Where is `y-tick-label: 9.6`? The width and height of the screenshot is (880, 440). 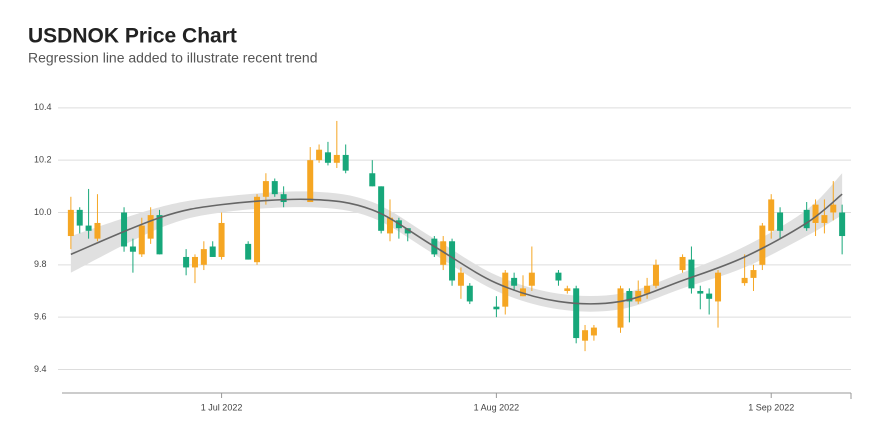
y-tick-label: 9.6 is located at coordinates (40, 317).